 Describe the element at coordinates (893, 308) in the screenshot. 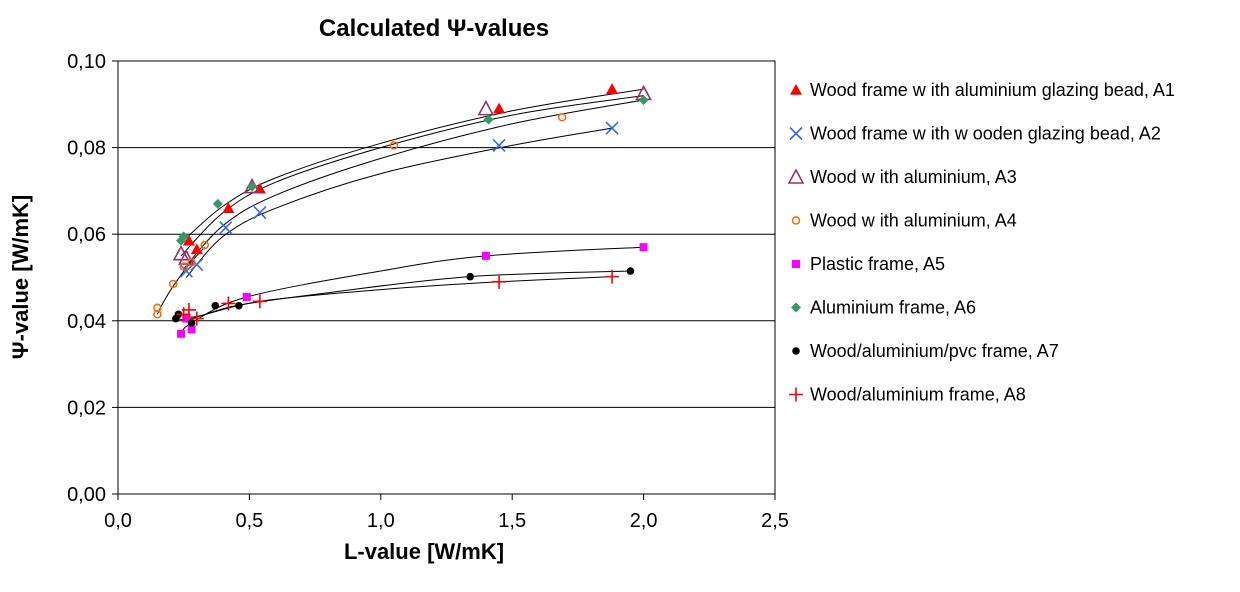

I see `legend-label: Aluminium frame, A6` at that location.